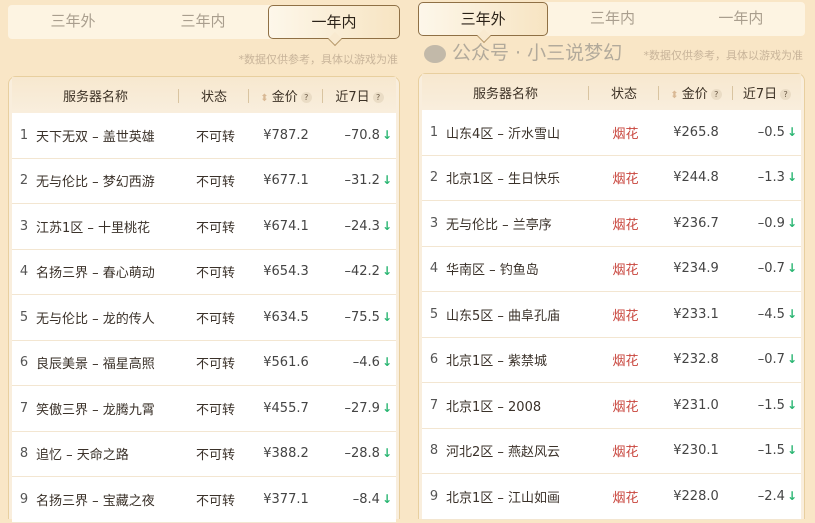 This screenshot has height=523, width=815. What do you see at coordinates (723, 55) in the screenshot?
I see `disclaimer-note: *数据仅供参考，具体以游戏为准` at bounding box center [723, 55].